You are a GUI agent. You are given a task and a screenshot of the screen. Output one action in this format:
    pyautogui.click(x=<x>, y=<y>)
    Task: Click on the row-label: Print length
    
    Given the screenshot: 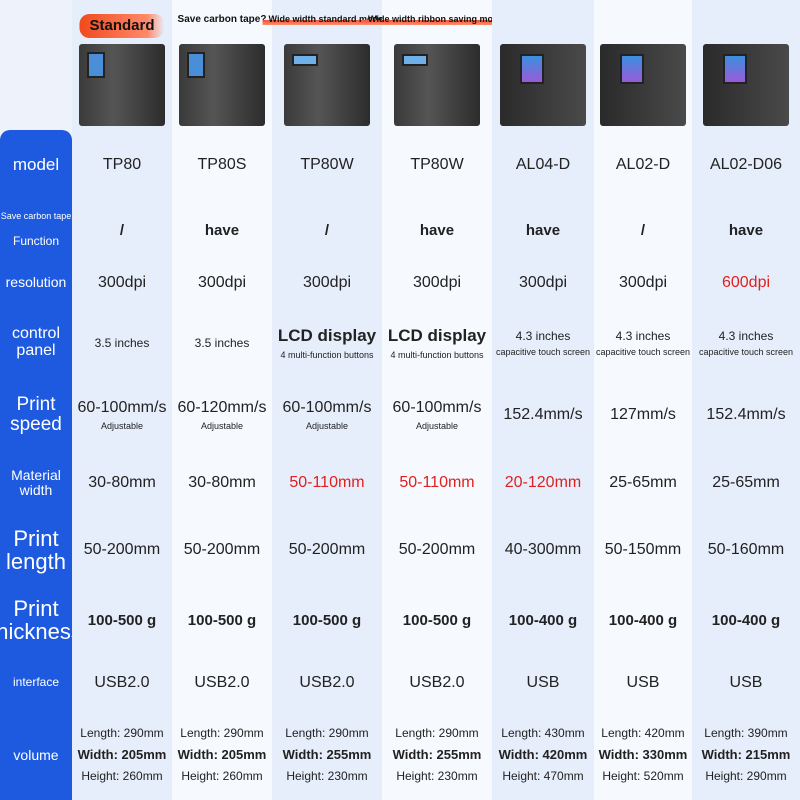 What is the action you would take?
    pyautogui.click(x=36, y=550)
    